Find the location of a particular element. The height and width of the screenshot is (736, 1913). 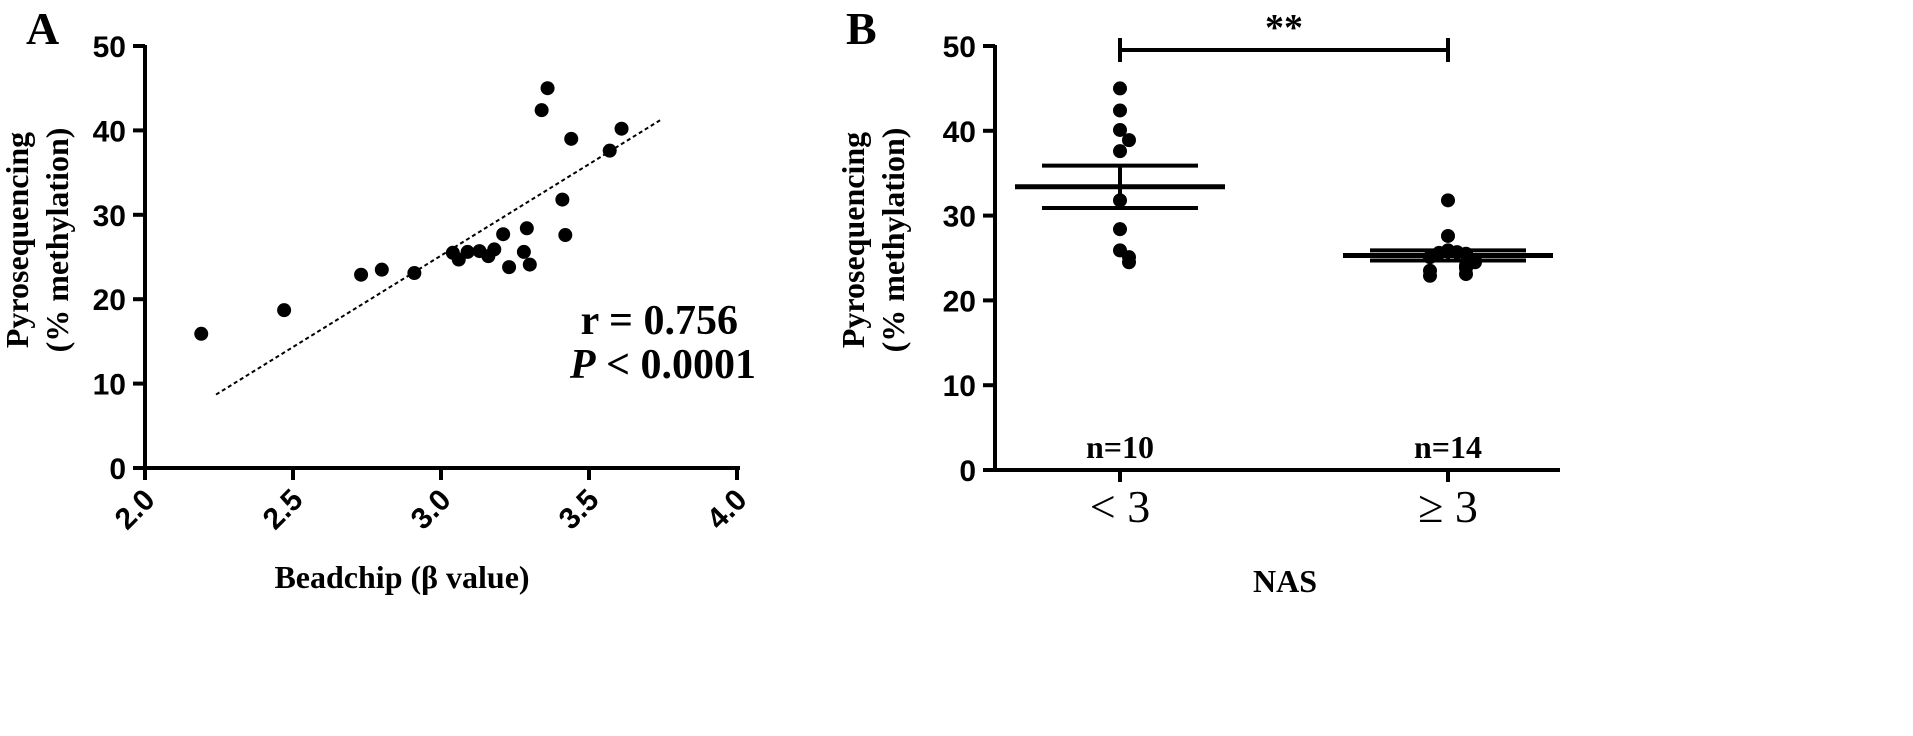

panel-a-xtick-label: 4.0 is located at coordinates (727, 509).